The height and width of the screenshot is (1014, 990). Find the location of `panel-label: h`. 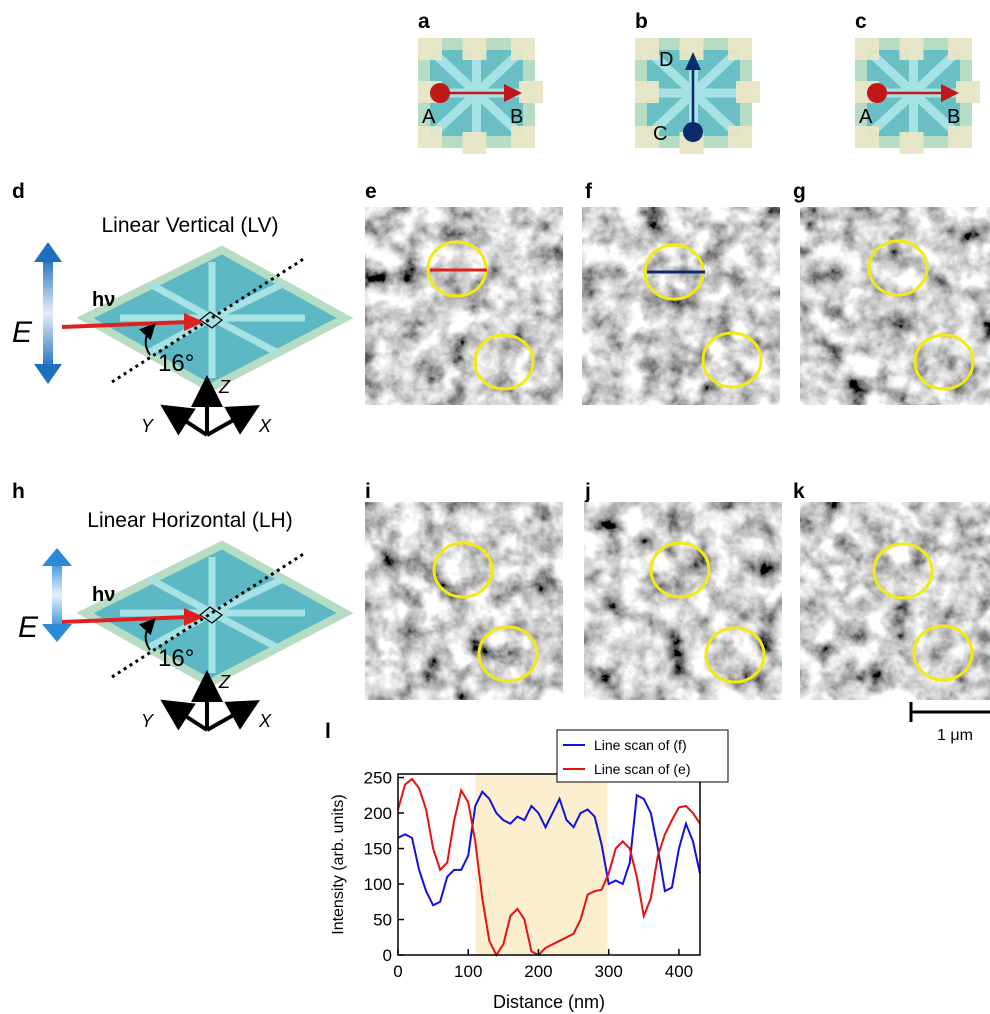

panel-label: h is located at coordinates (18, 491).